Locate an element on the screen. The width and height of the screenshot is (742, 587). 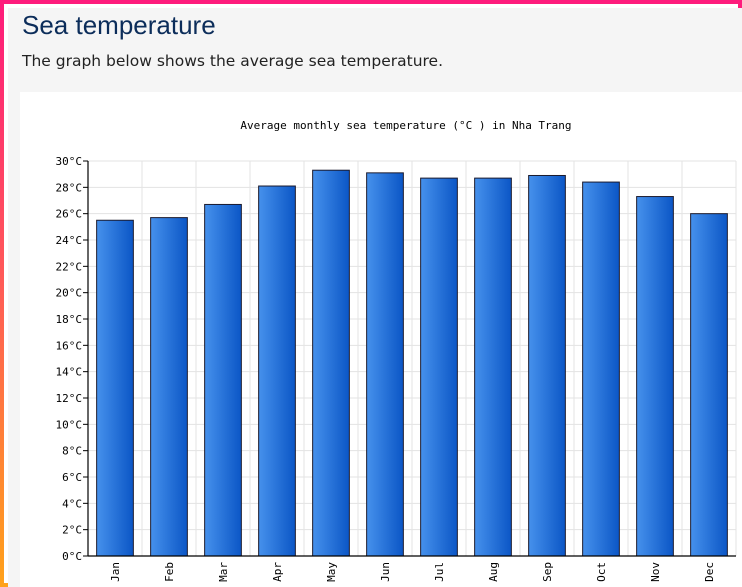
y-tick-label: 16°C is located at coordinates (69, 345).